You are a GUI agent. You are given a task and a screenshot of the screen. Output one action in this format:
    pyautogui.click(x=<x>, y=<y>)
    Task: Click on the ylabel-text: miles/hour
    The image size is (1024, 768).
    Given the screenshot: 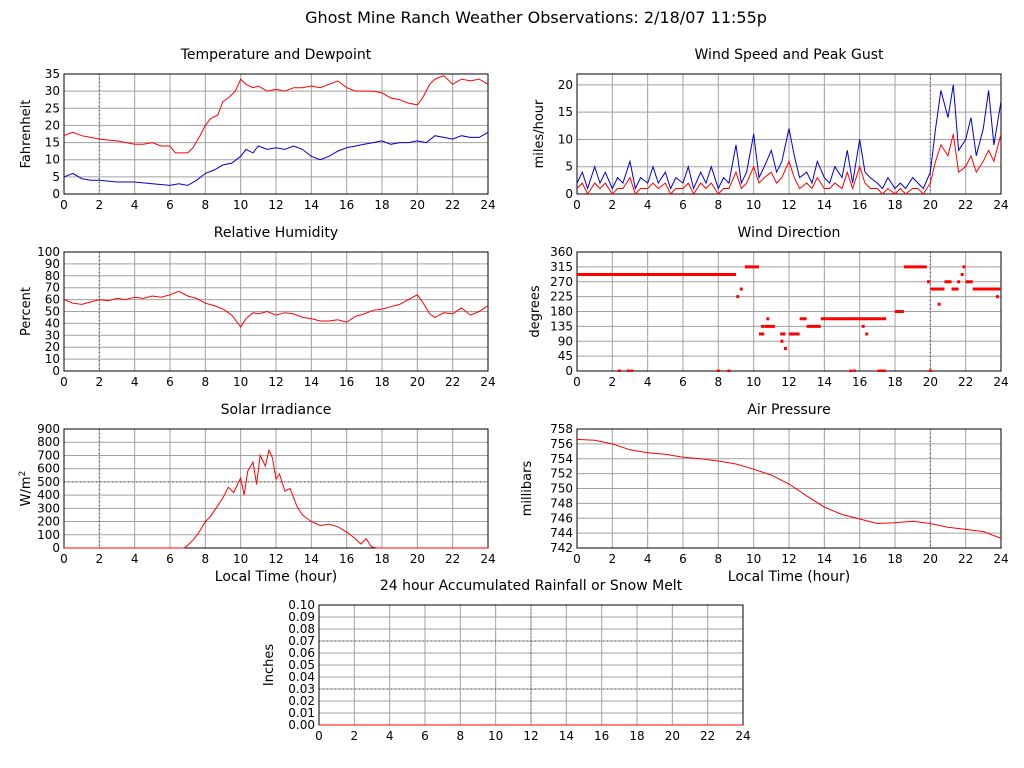 What is the action you would take?
    pyautogui.click(x=539, y=133)
    